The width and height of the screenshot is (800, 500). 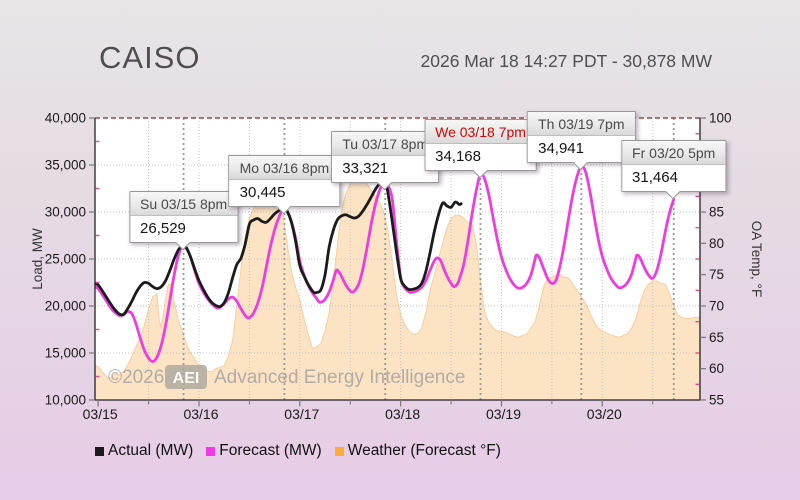 I want to click on svg-text: 10,000, so click(x=65, y=400).